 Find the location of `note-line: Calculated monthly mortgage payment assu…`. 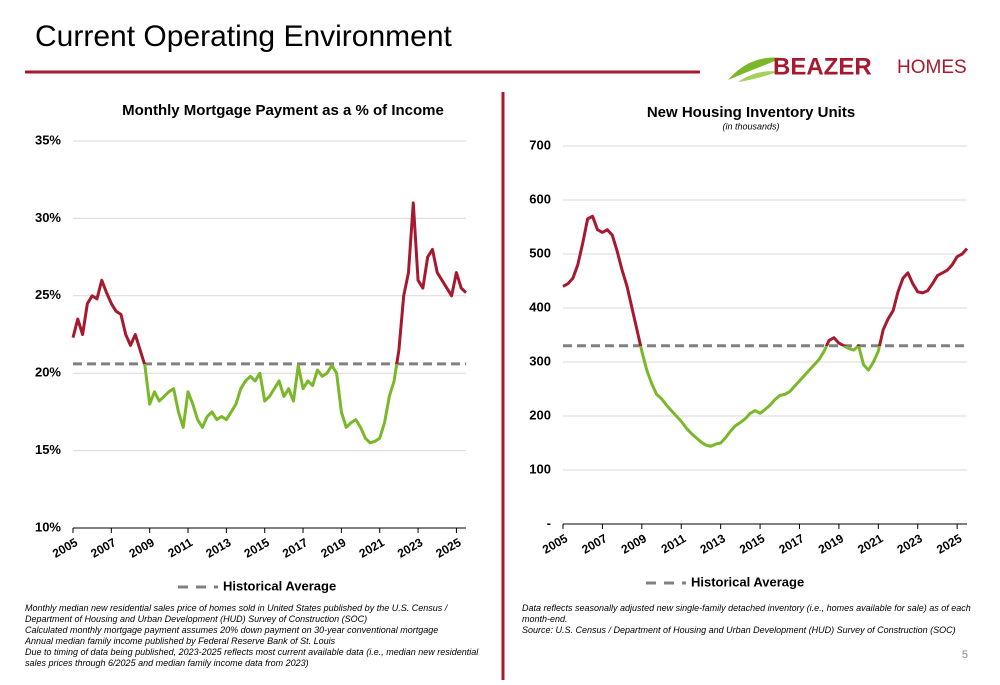

note-line: Calculated monthly mortgage payment assu… is located at coordinates (232, 630).